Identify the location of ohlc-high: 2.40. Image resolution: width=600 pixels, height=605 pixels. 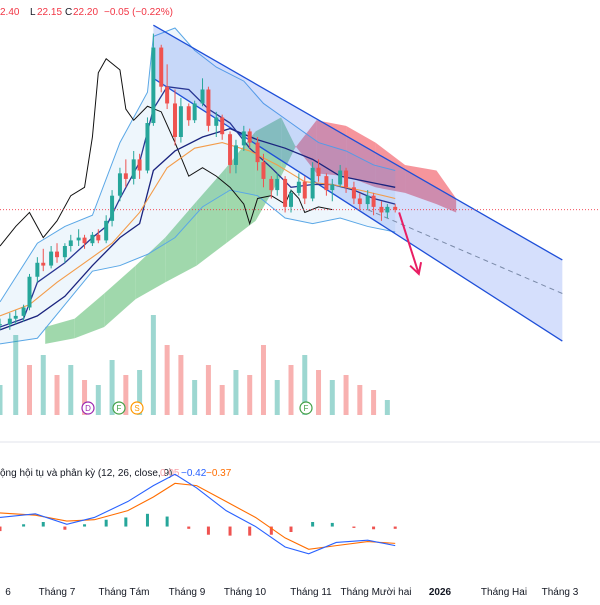
(10, 12).